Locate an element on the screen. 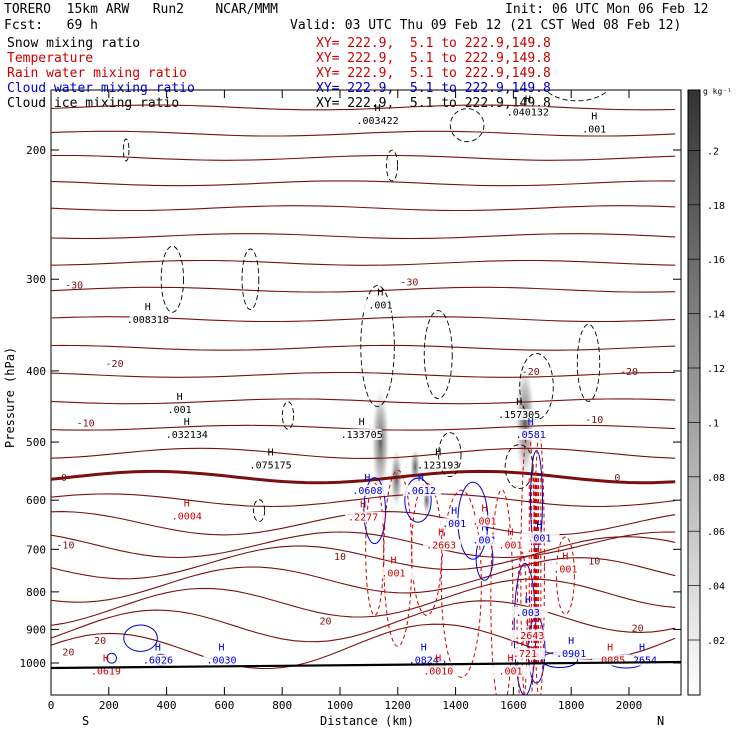 The image size is (740, 740). maximum-value-label: .040132 is located at coordinates (528, 112).